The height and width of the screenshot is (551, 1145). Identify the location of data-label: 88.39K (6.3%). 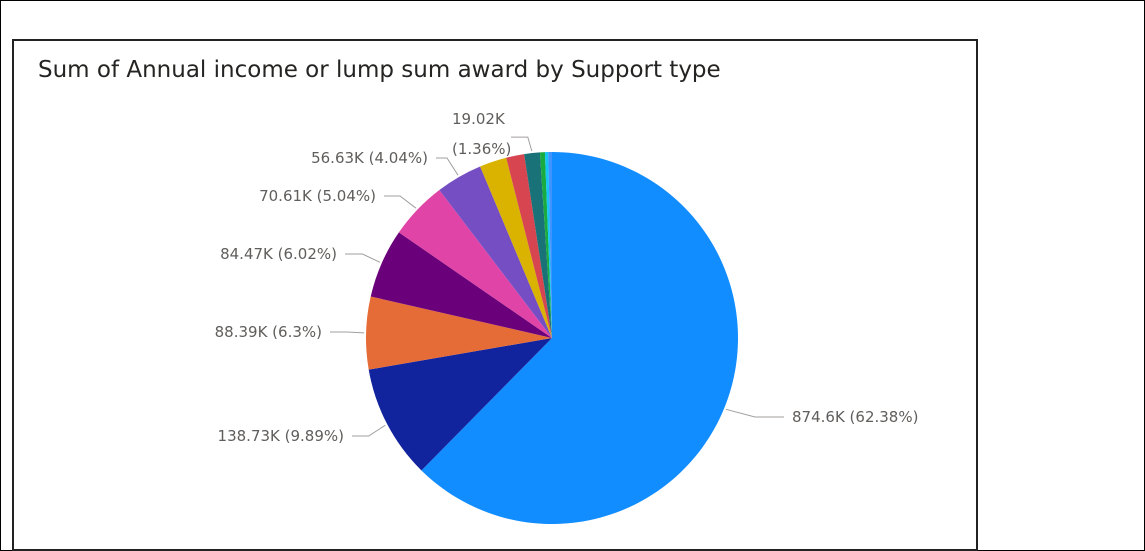
(268, 332).